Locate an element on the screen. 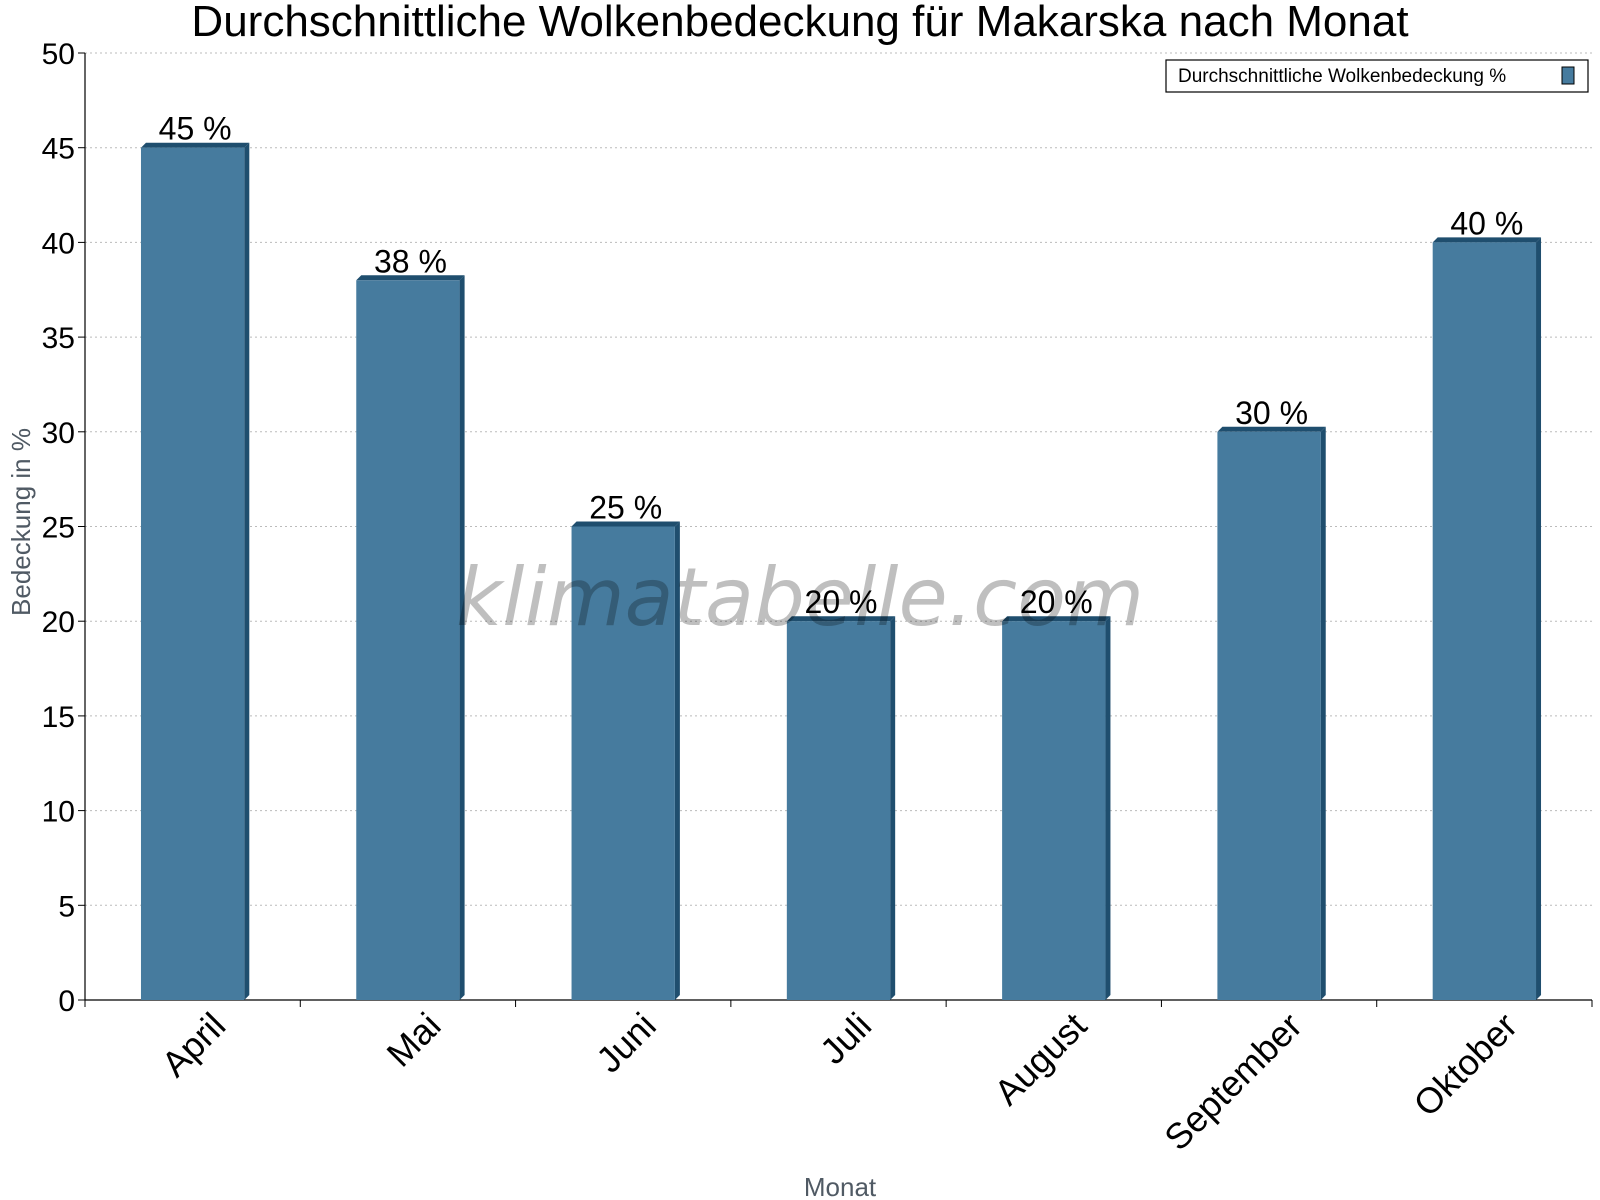 The height and width of the screenshot is (1200, 1600). x-tick-label: Juni is located at coordinates (626, 1043).